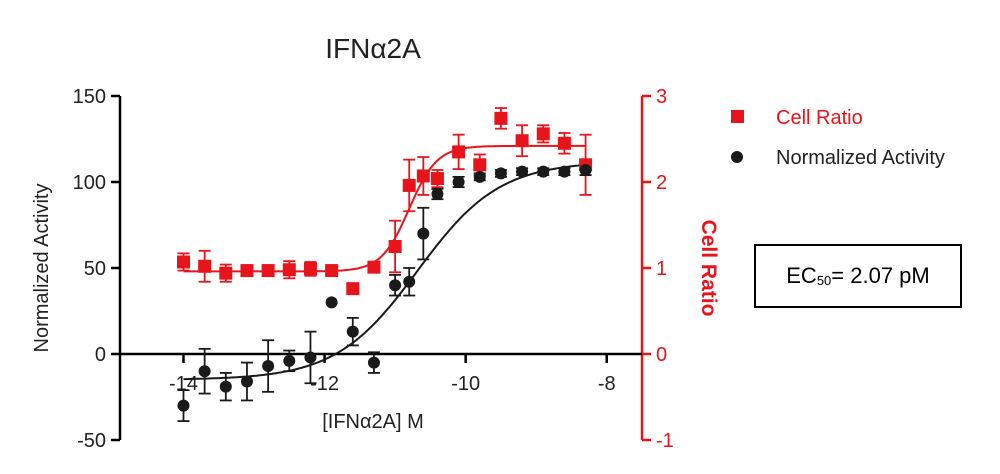  I want to click on x-tick-label: -8, so click(607, 384).